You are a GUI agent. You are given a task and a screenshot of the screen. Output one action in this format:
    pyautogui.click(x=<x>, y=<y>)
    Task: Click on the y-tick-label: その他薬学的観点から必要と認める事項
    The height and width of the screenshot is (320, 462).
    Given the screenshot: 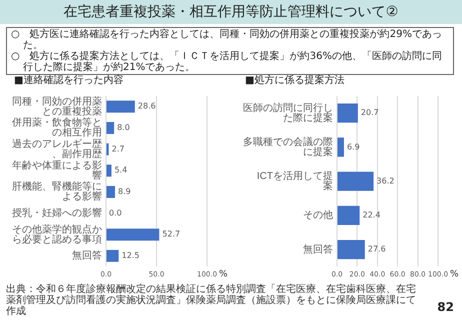 What is the action you would take?
    pyautogui.click(x=57, y=234)
    